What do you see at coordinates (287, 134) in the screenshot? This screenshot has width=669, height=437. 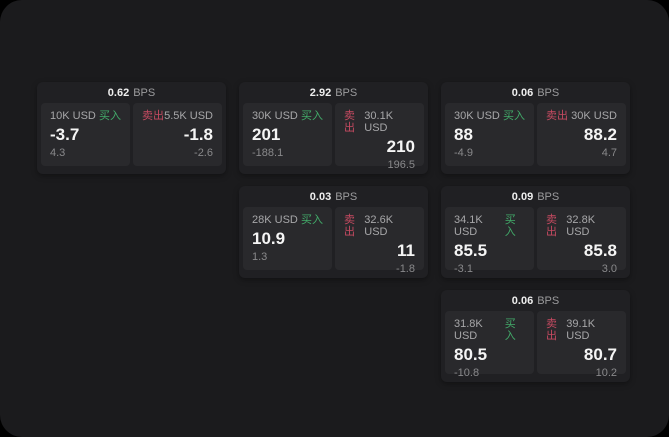 I see `buy-panel: 30K USD 买入 201 -188.1` at bounding box center [287, 134].